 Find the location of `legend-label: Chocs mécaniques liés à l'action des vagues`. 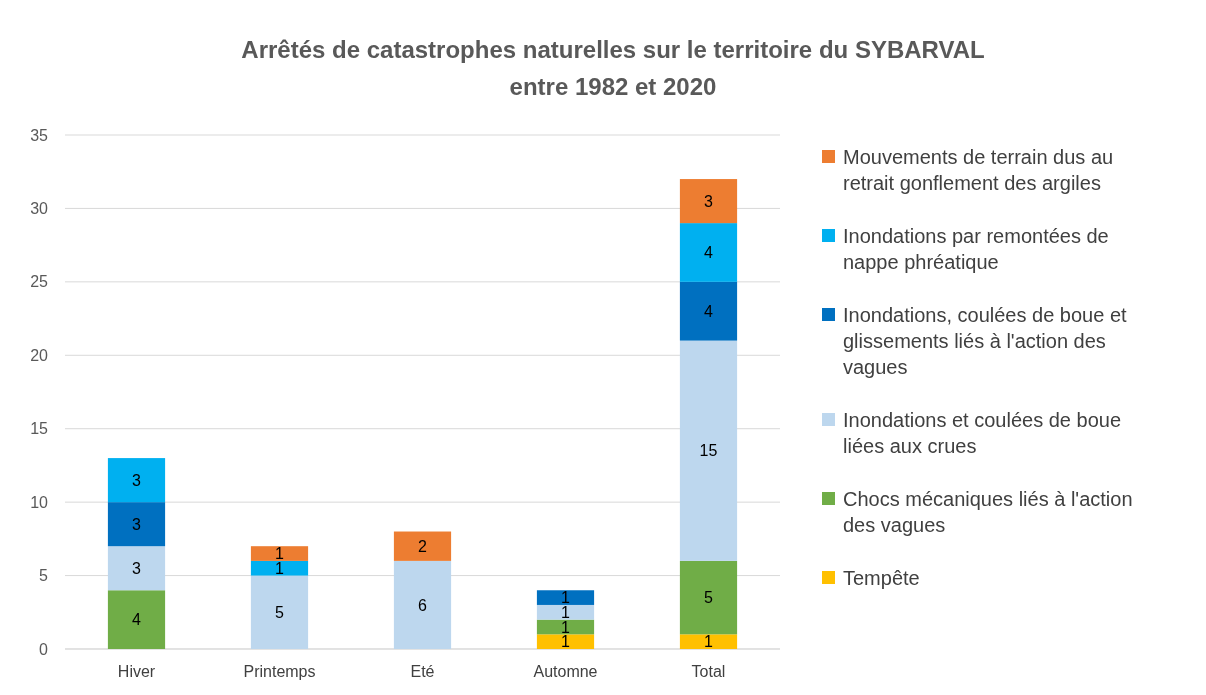

legend-label: Chocs mécaniques liés à l'action des vagues is located at coordinates (988, 512).